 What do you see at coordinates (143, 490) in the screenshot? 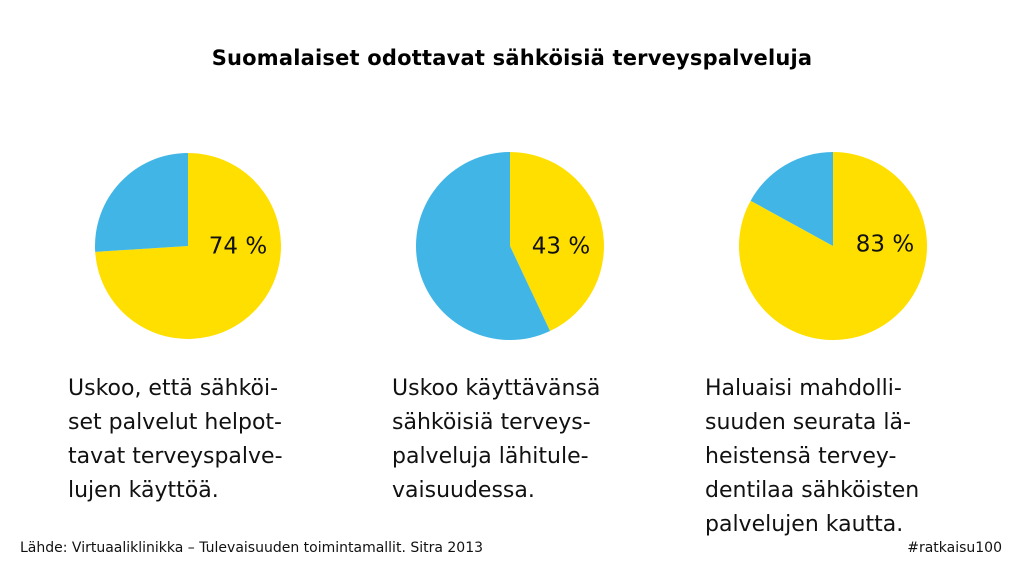
I see `caption-1-line-4: lujen käyttöä.` at bounding box center [143, 490].